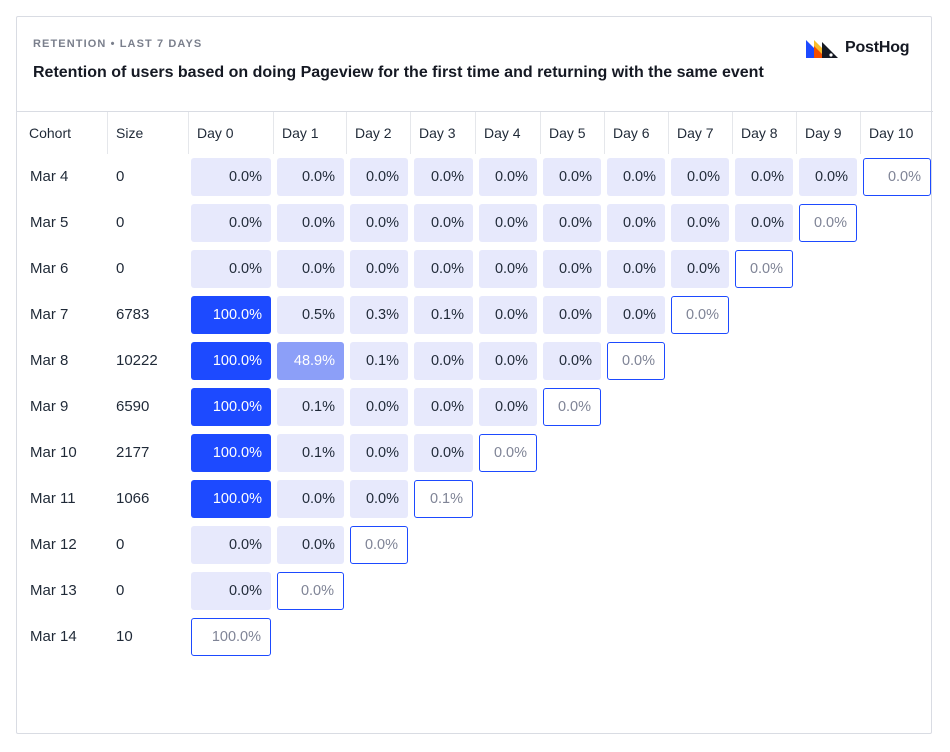 This screenshot has height=752, width=950. What do you see at coordinates (137, 360) in the screenshot?
I see `cohort-size: 10222` at bounding box center [137, 360].